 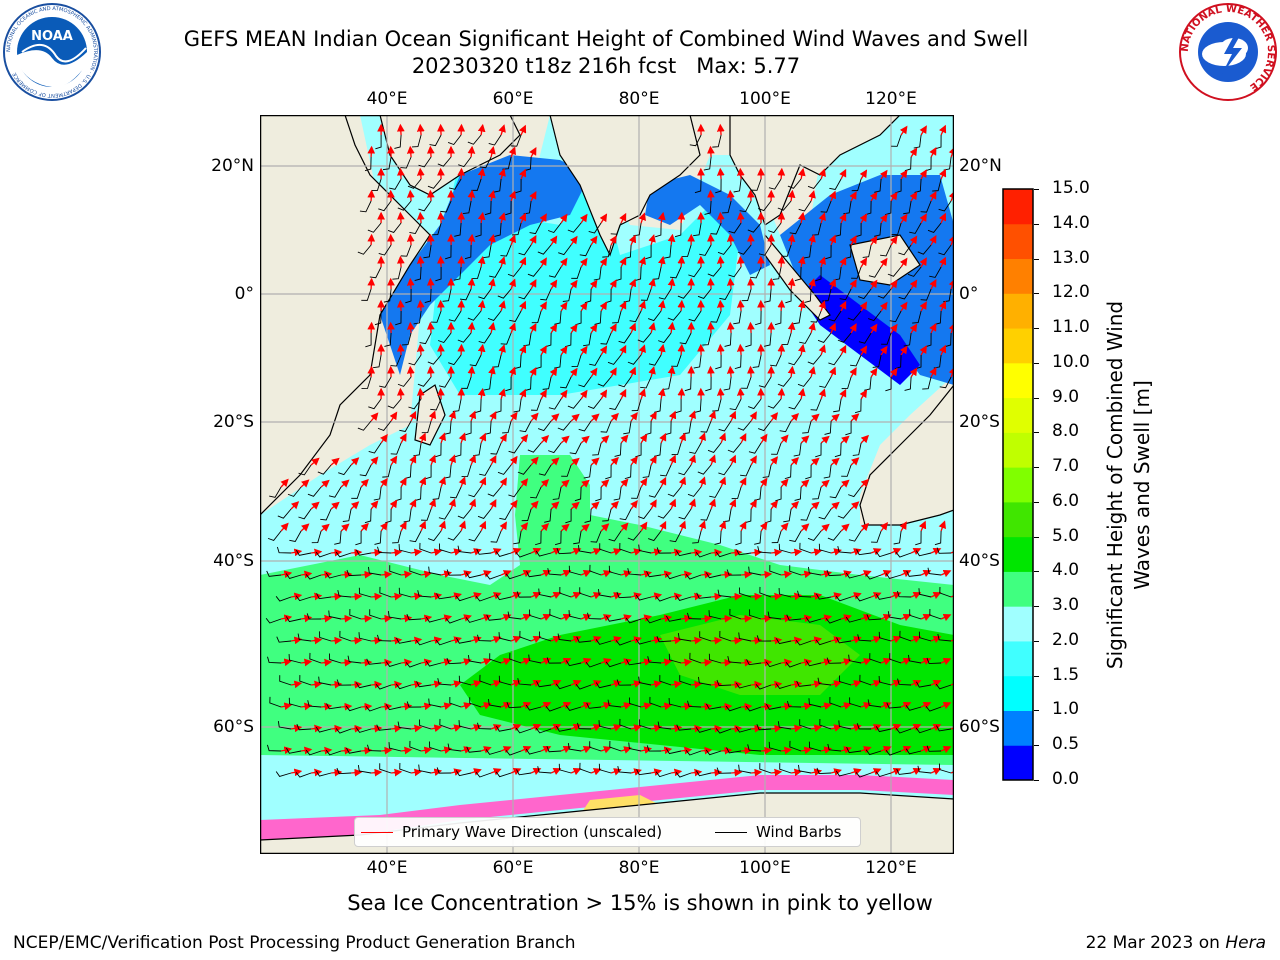 What do you see at coordinates (891, 99) in the screenshot?
I see `lon-tick-top: 120°E` at bounding box center [891, 99].